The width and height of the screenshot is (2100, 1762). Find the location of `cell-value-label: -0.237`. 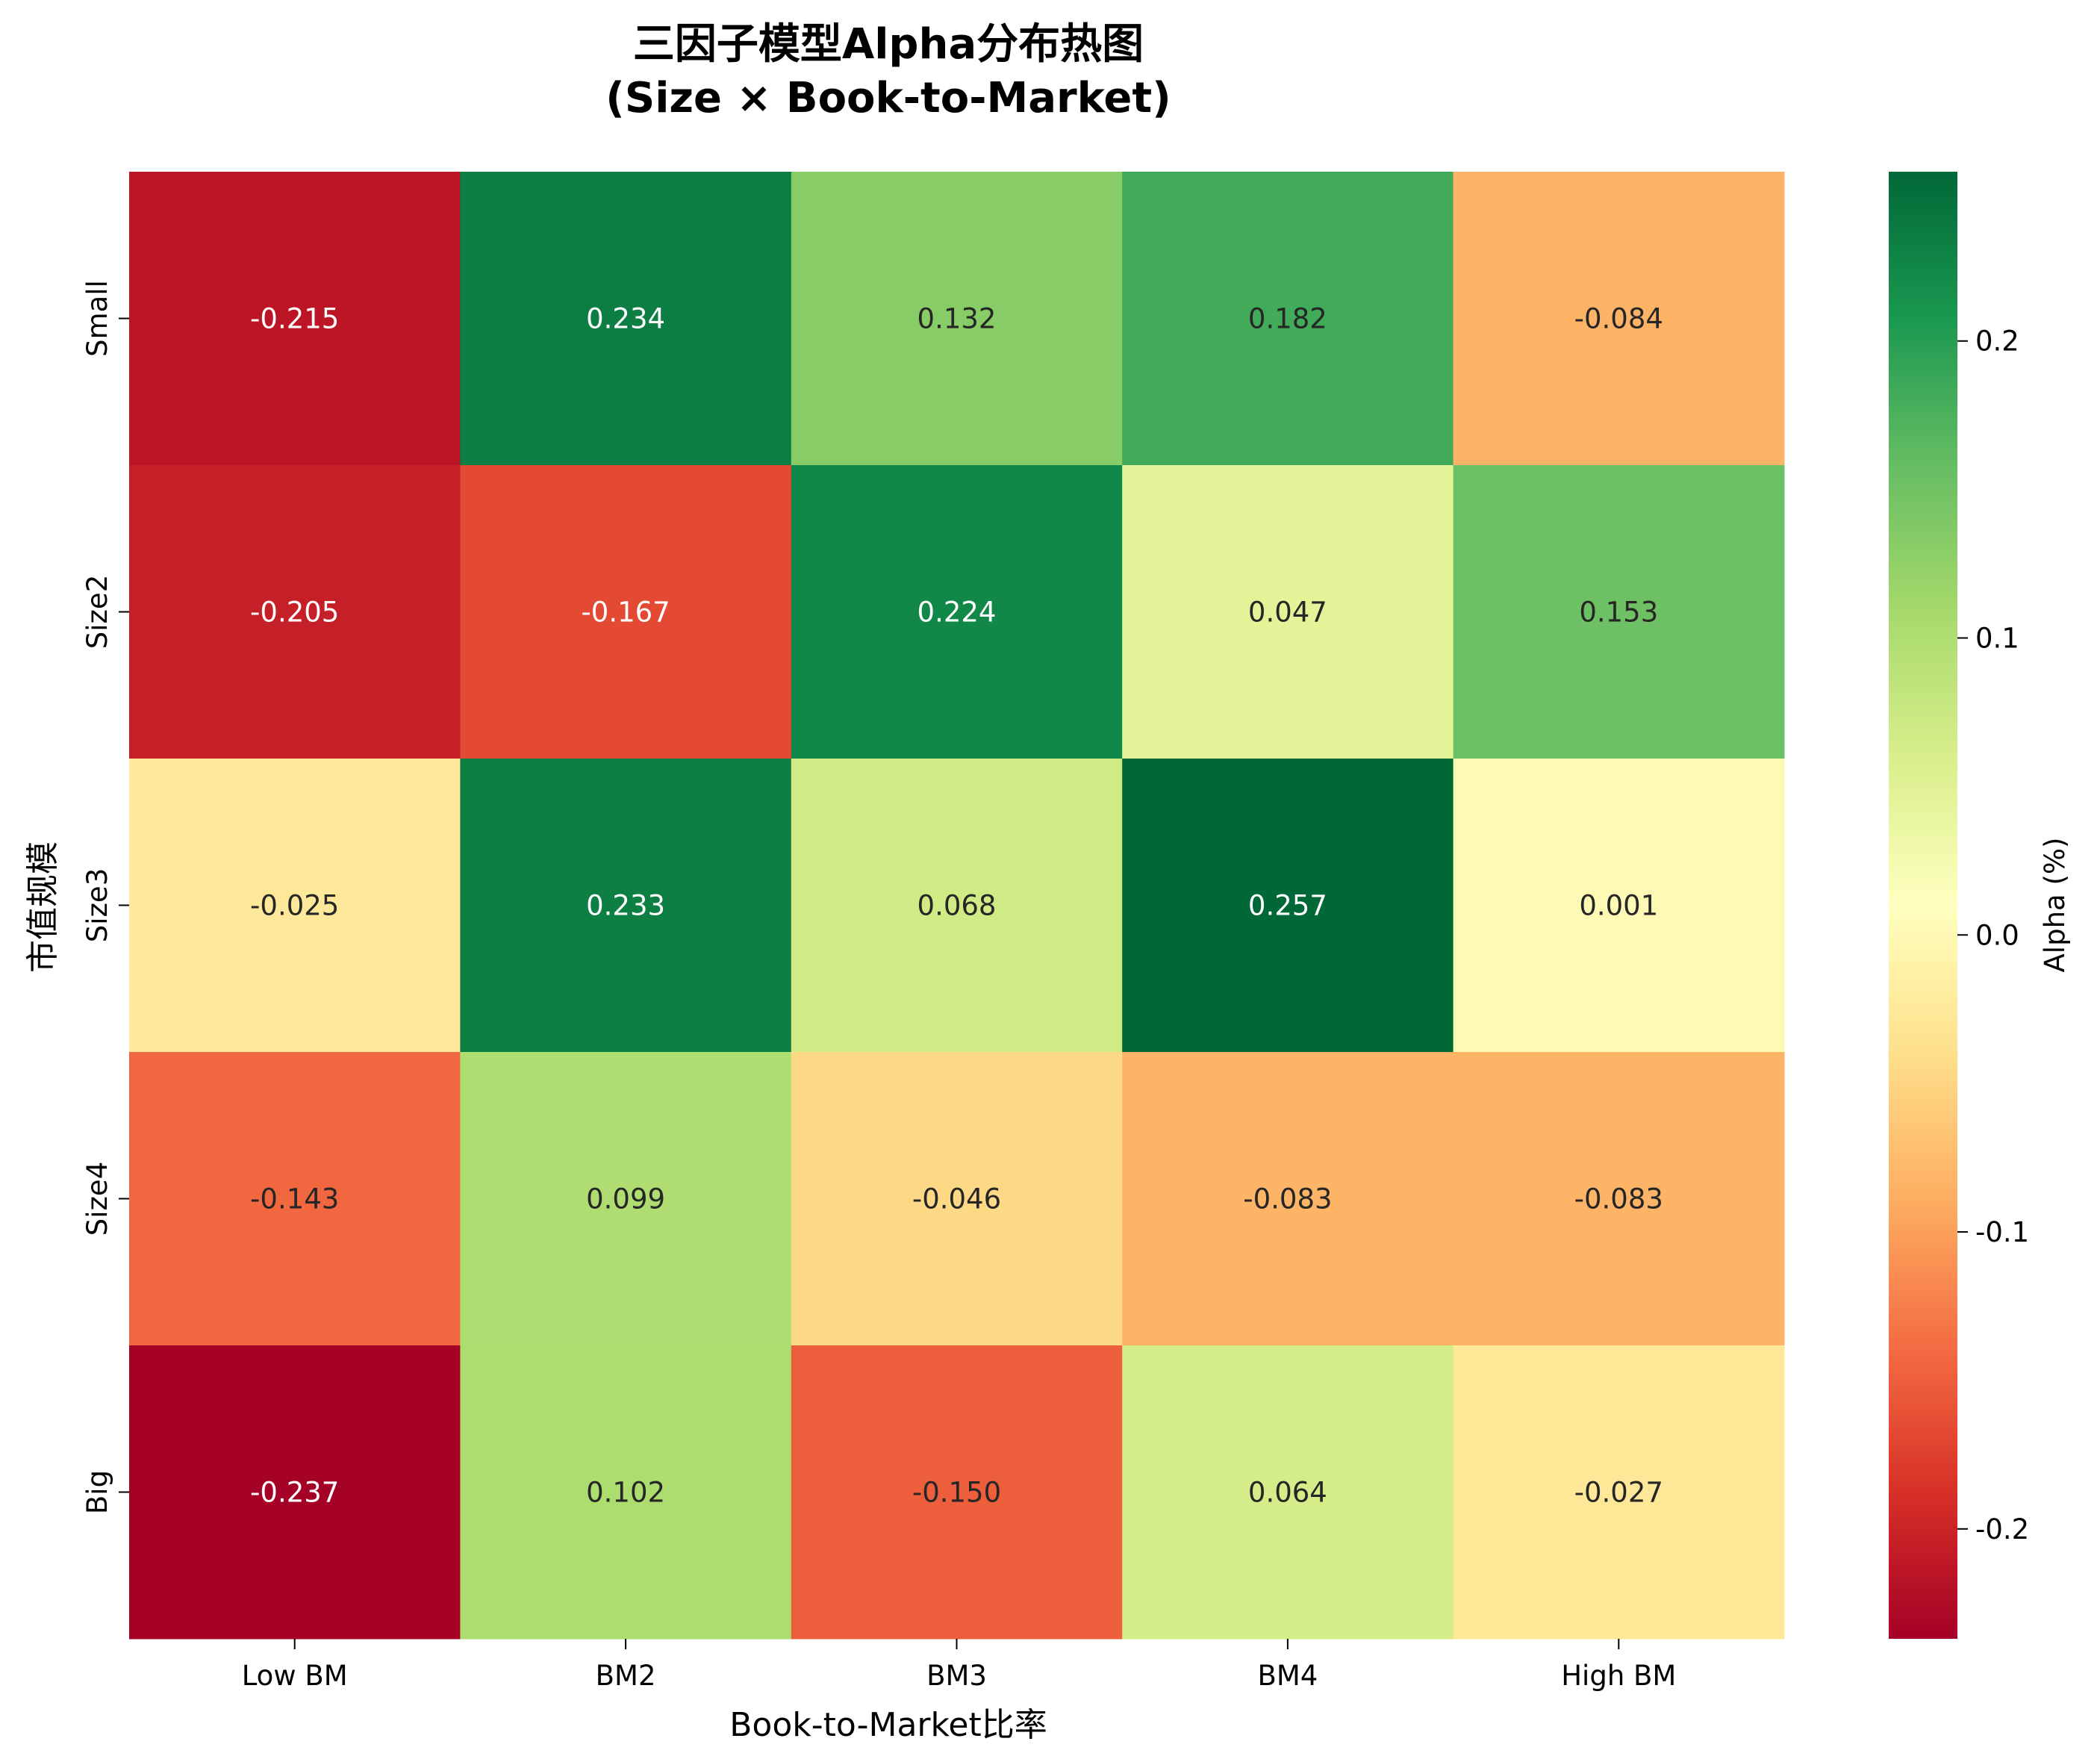

cell-value-label: -0.237 is located at coordinates (294, 1493).